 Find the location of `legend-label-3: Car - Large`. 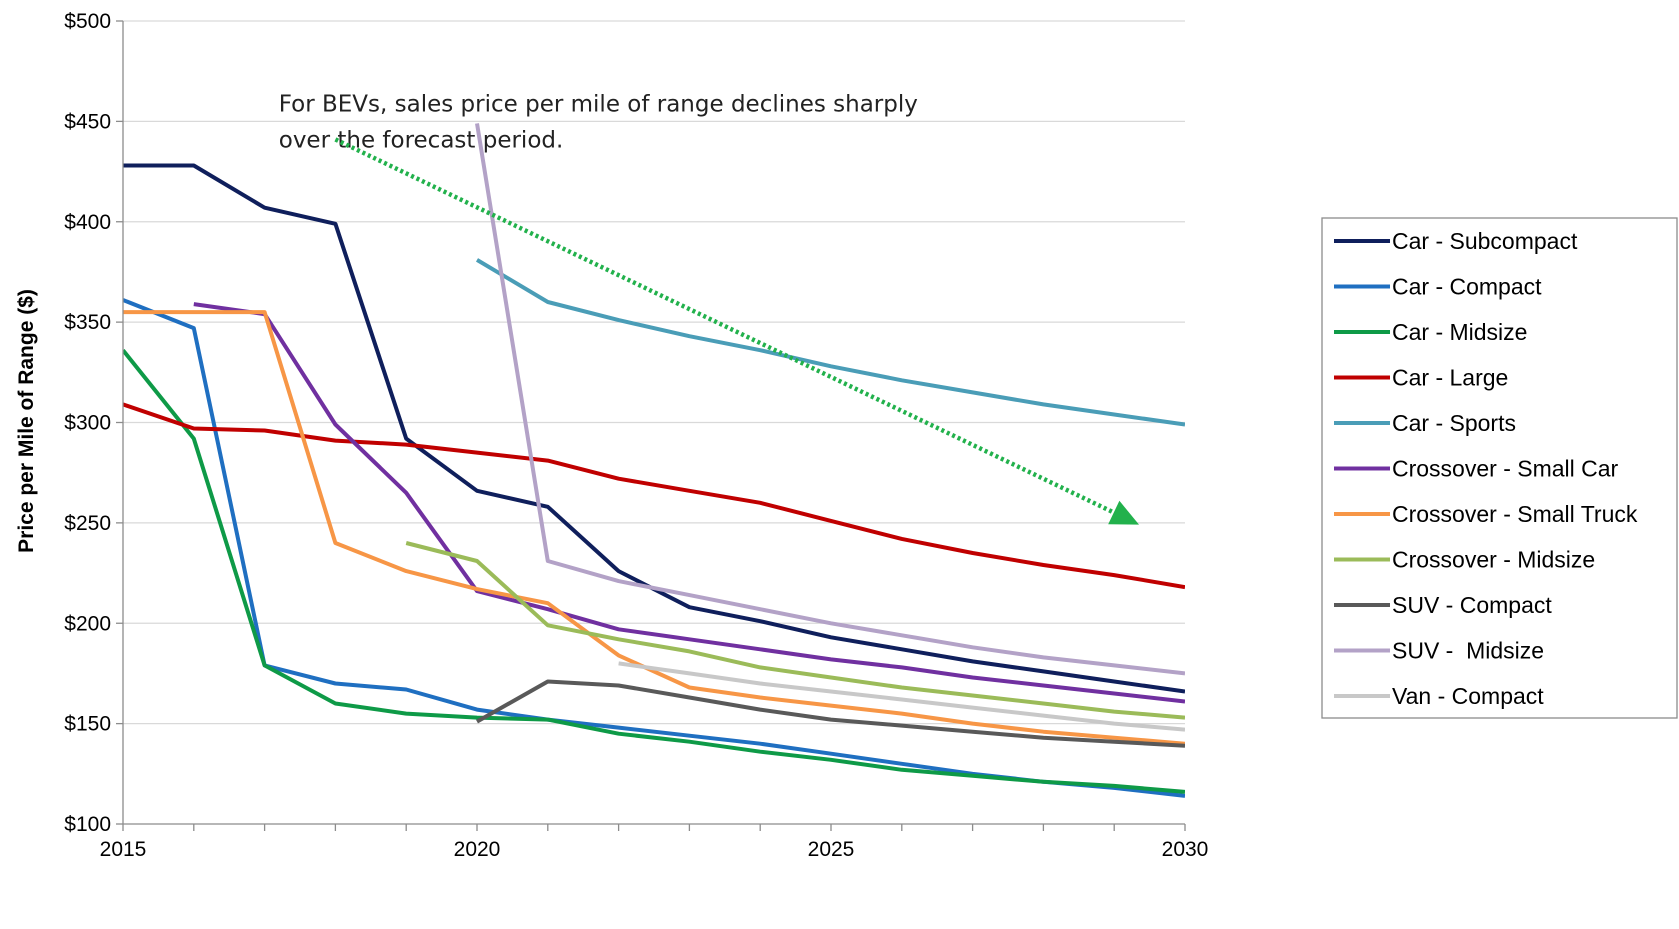

legend-label-3: Car - Large is located at coordinates (1450, 378).